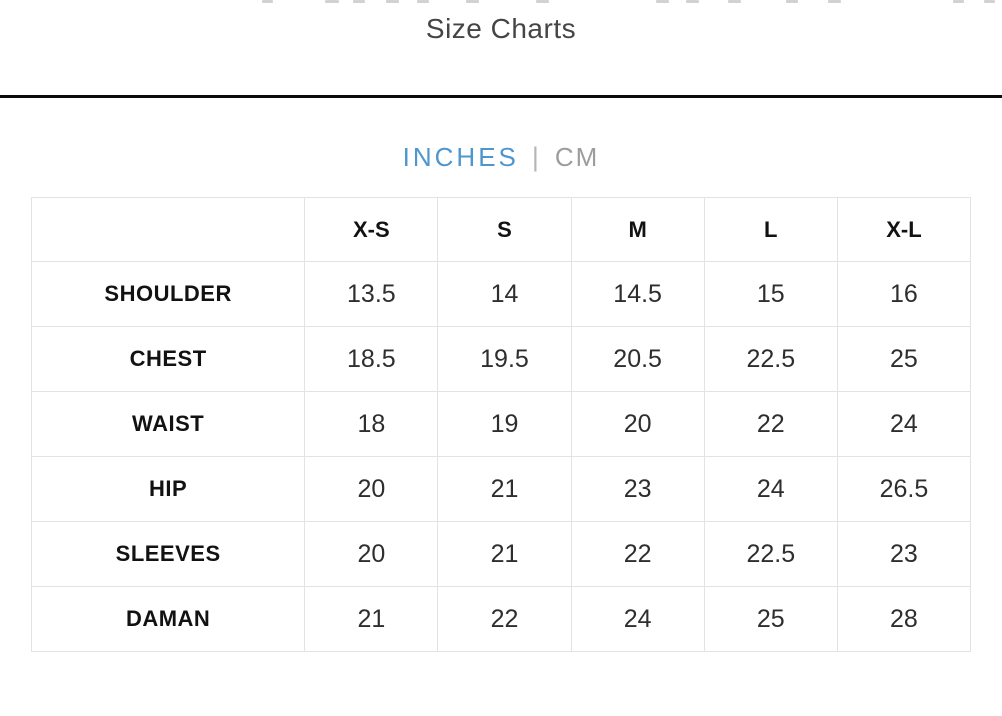  I want to click on sleeves-s: 21, so click(504, 554).